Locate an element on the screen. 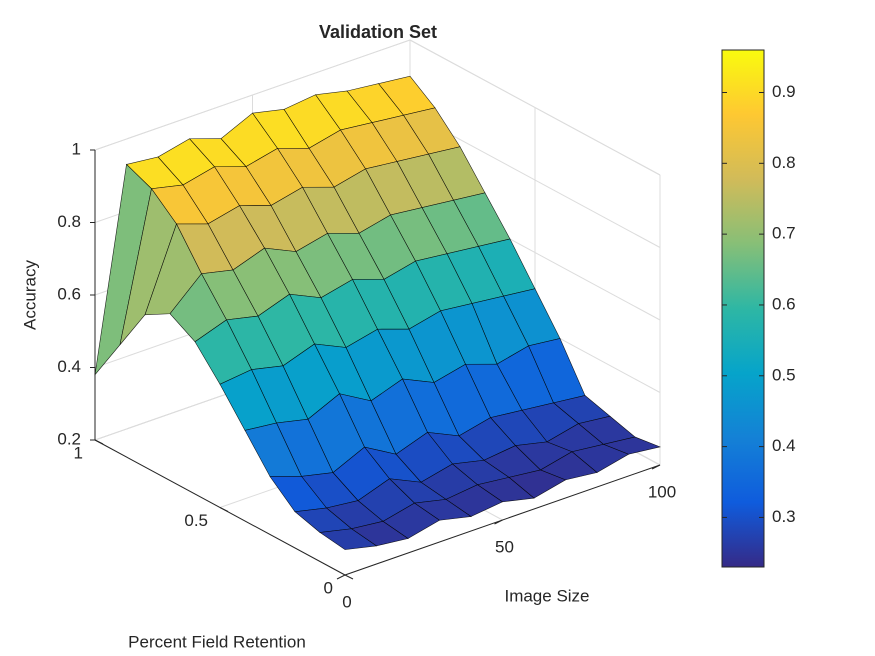  z-axis-label: Accuracy is located at coordinates (29, 295).